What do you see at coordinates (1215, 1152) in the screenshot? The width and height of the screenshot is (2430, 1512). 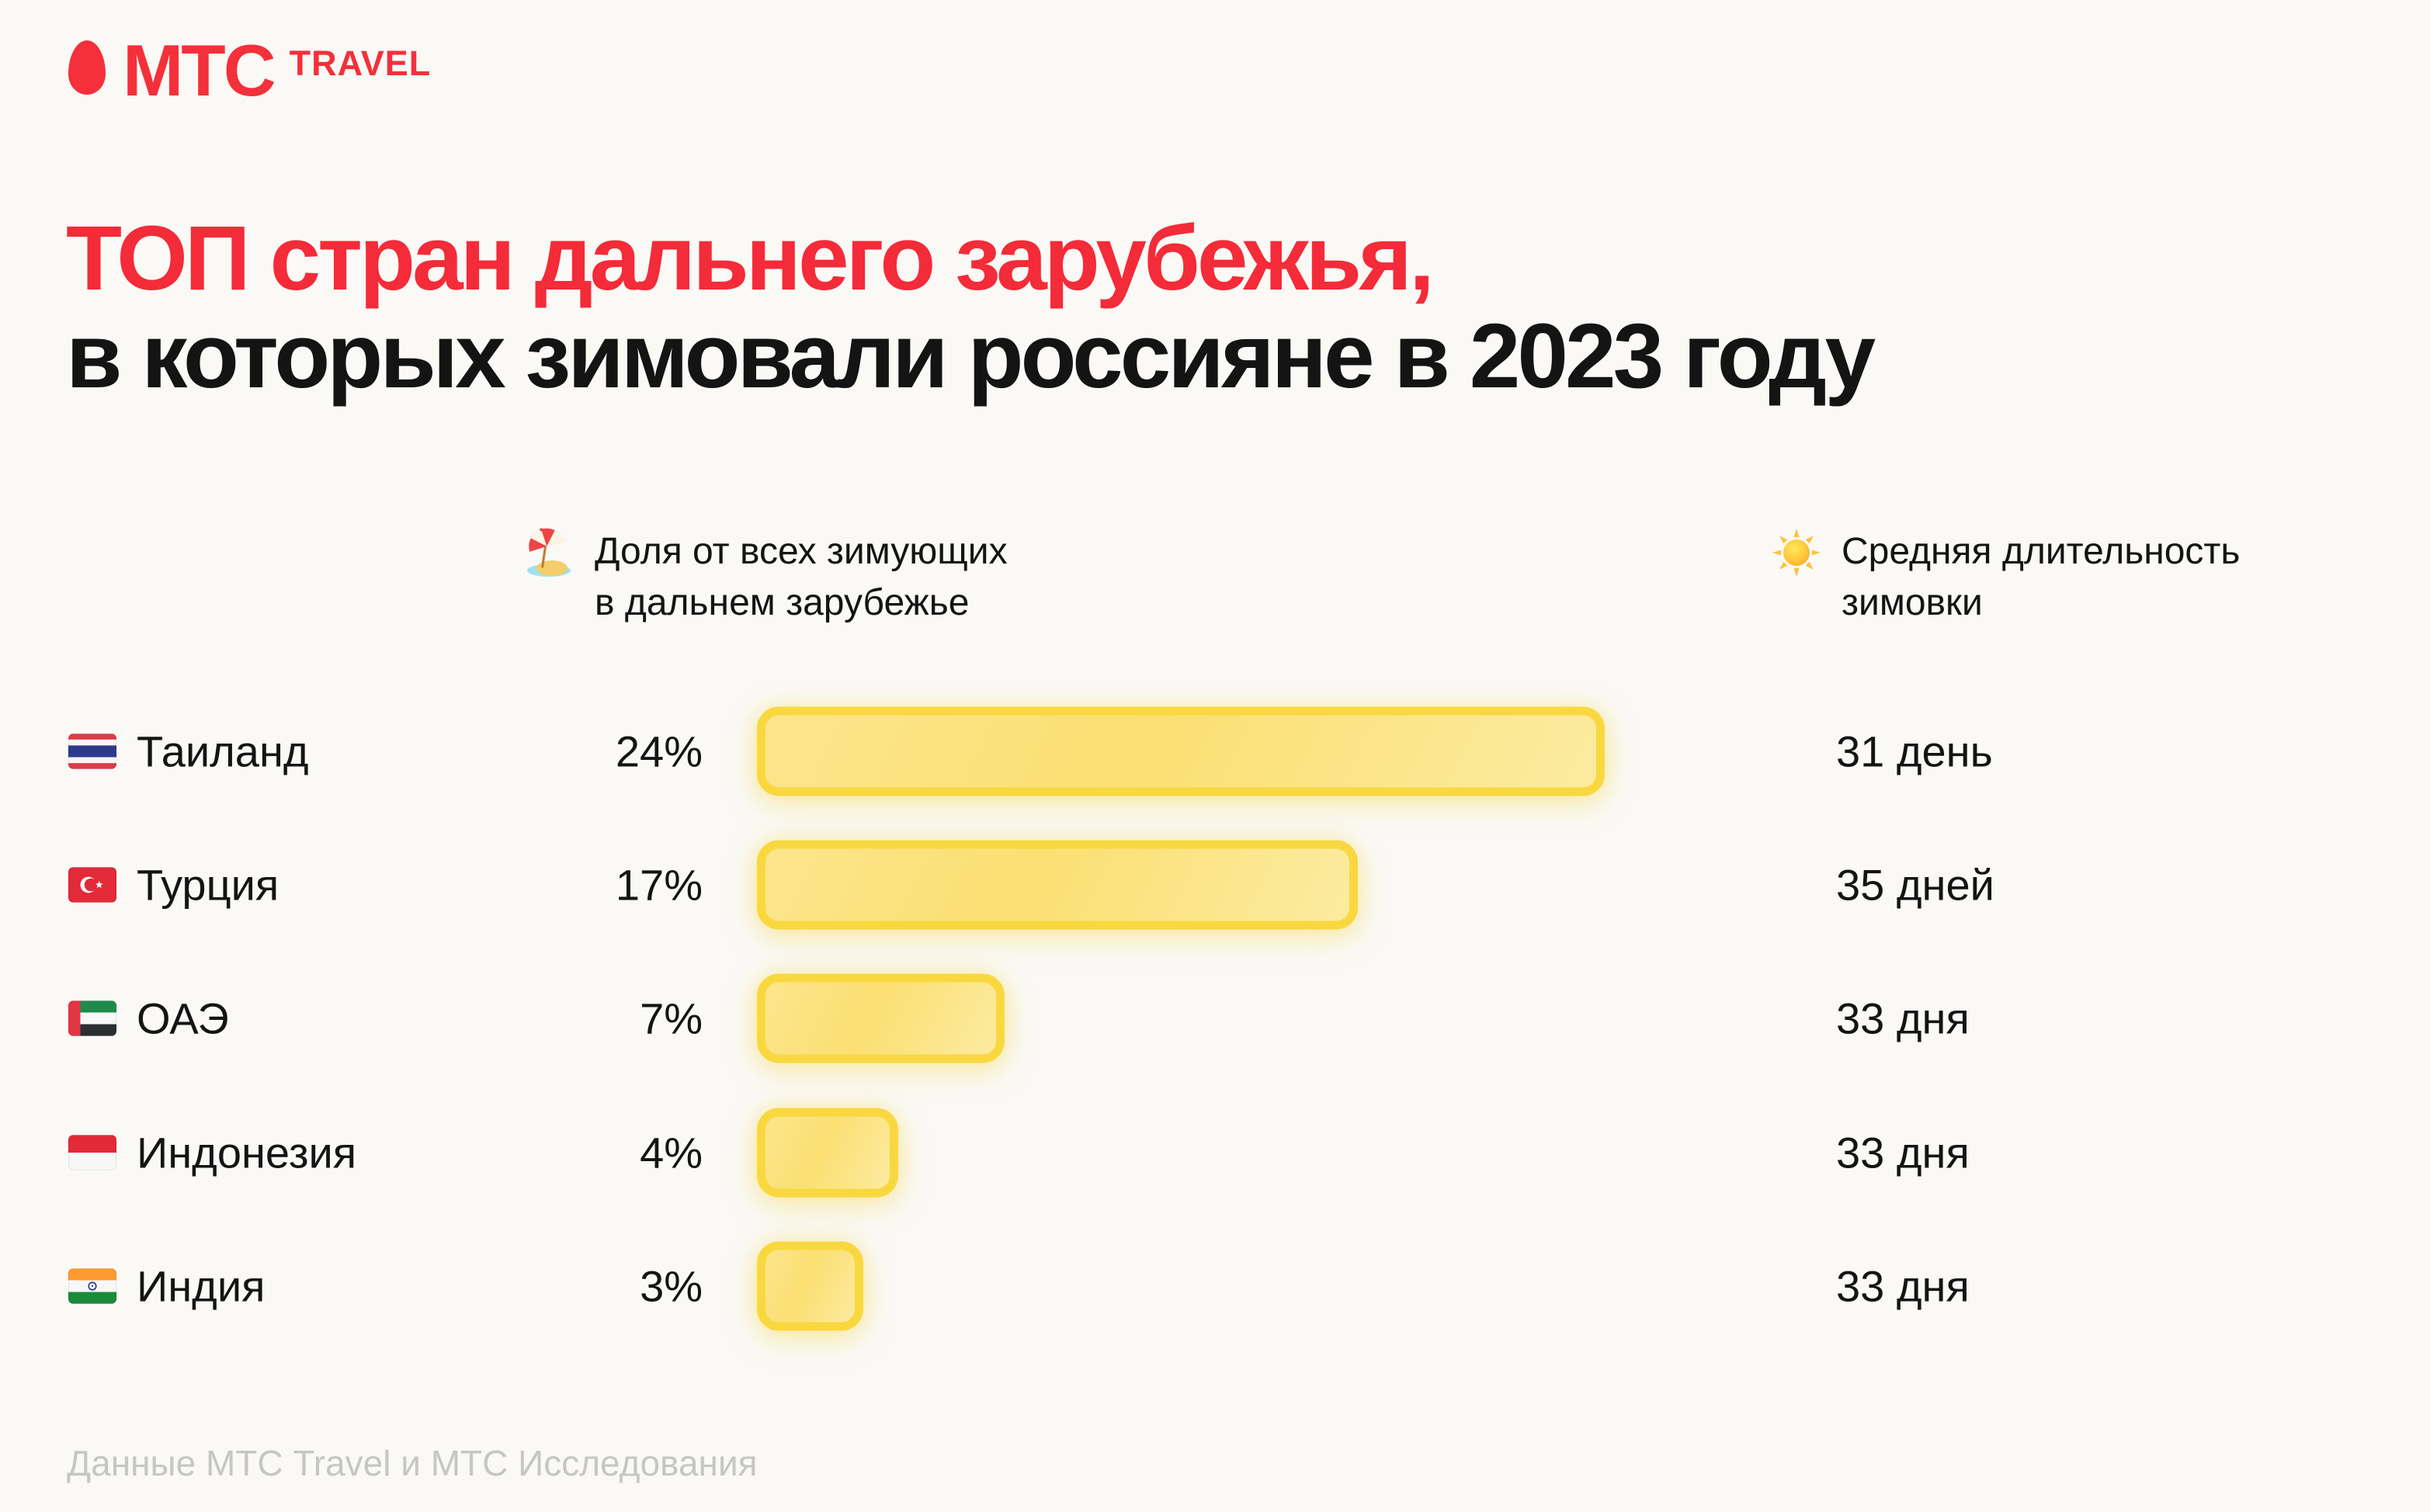 I see `table-row-indonesia: Индонезия 4% 33 дня` at bounding box center [1215, 1152].